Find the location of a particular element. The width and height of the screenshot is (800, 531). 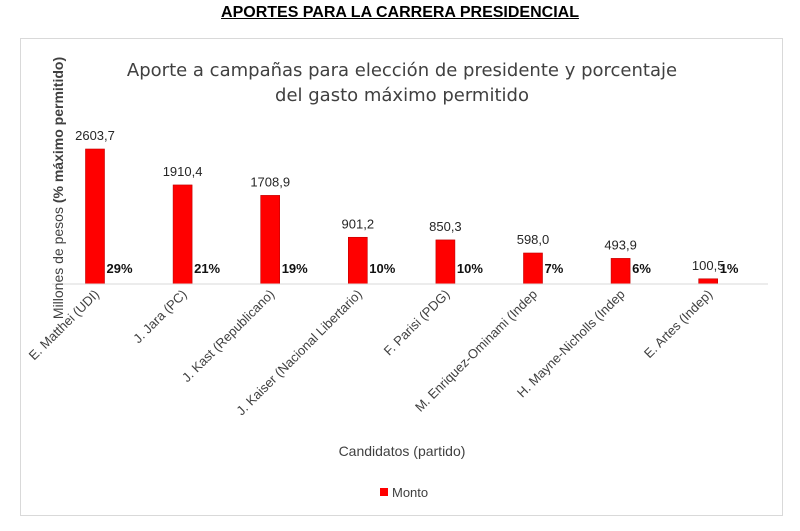

y-axis-title: Millones de pesos (% máximo permitido) is located at coordinates (58, 188).